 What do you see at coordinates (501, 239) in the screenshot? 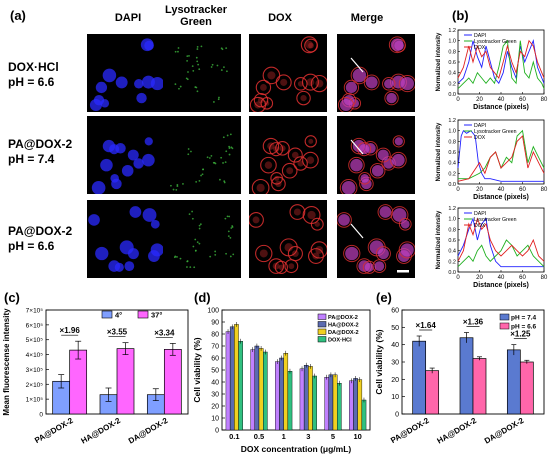
I see `series-line-dox` at bounding box center [501, 239].